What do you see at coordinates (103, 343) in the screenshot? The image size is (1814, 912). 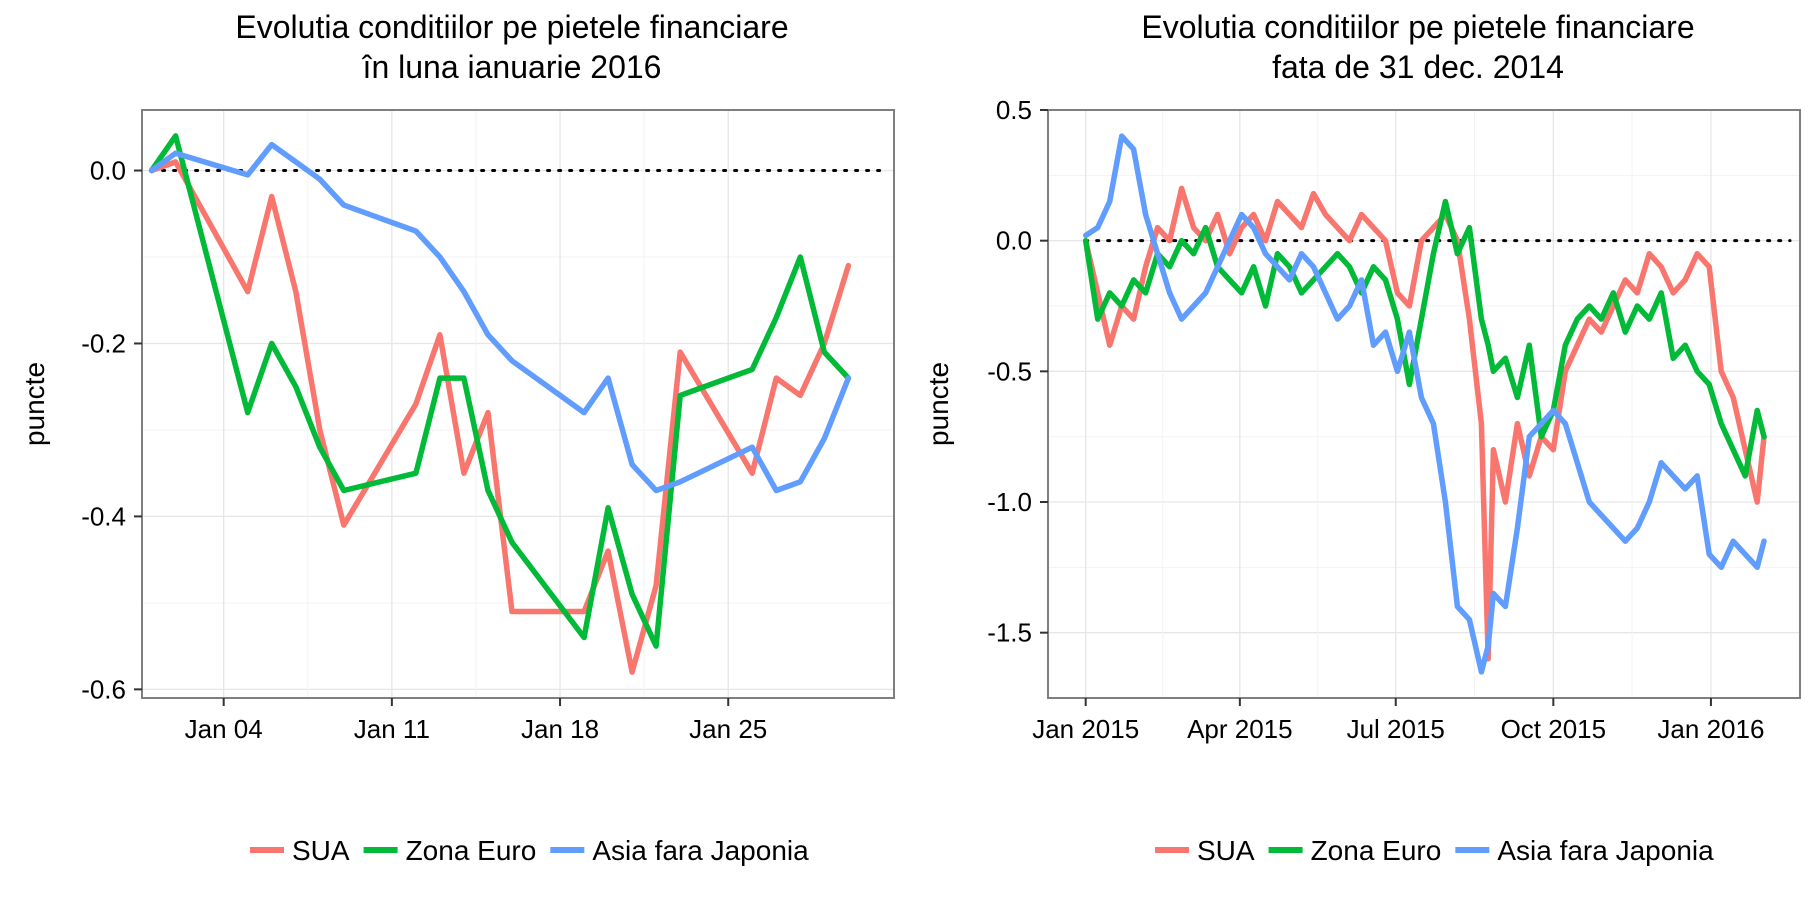 I see `y-tick-label: -0.2` at bounding box center [103, 343].